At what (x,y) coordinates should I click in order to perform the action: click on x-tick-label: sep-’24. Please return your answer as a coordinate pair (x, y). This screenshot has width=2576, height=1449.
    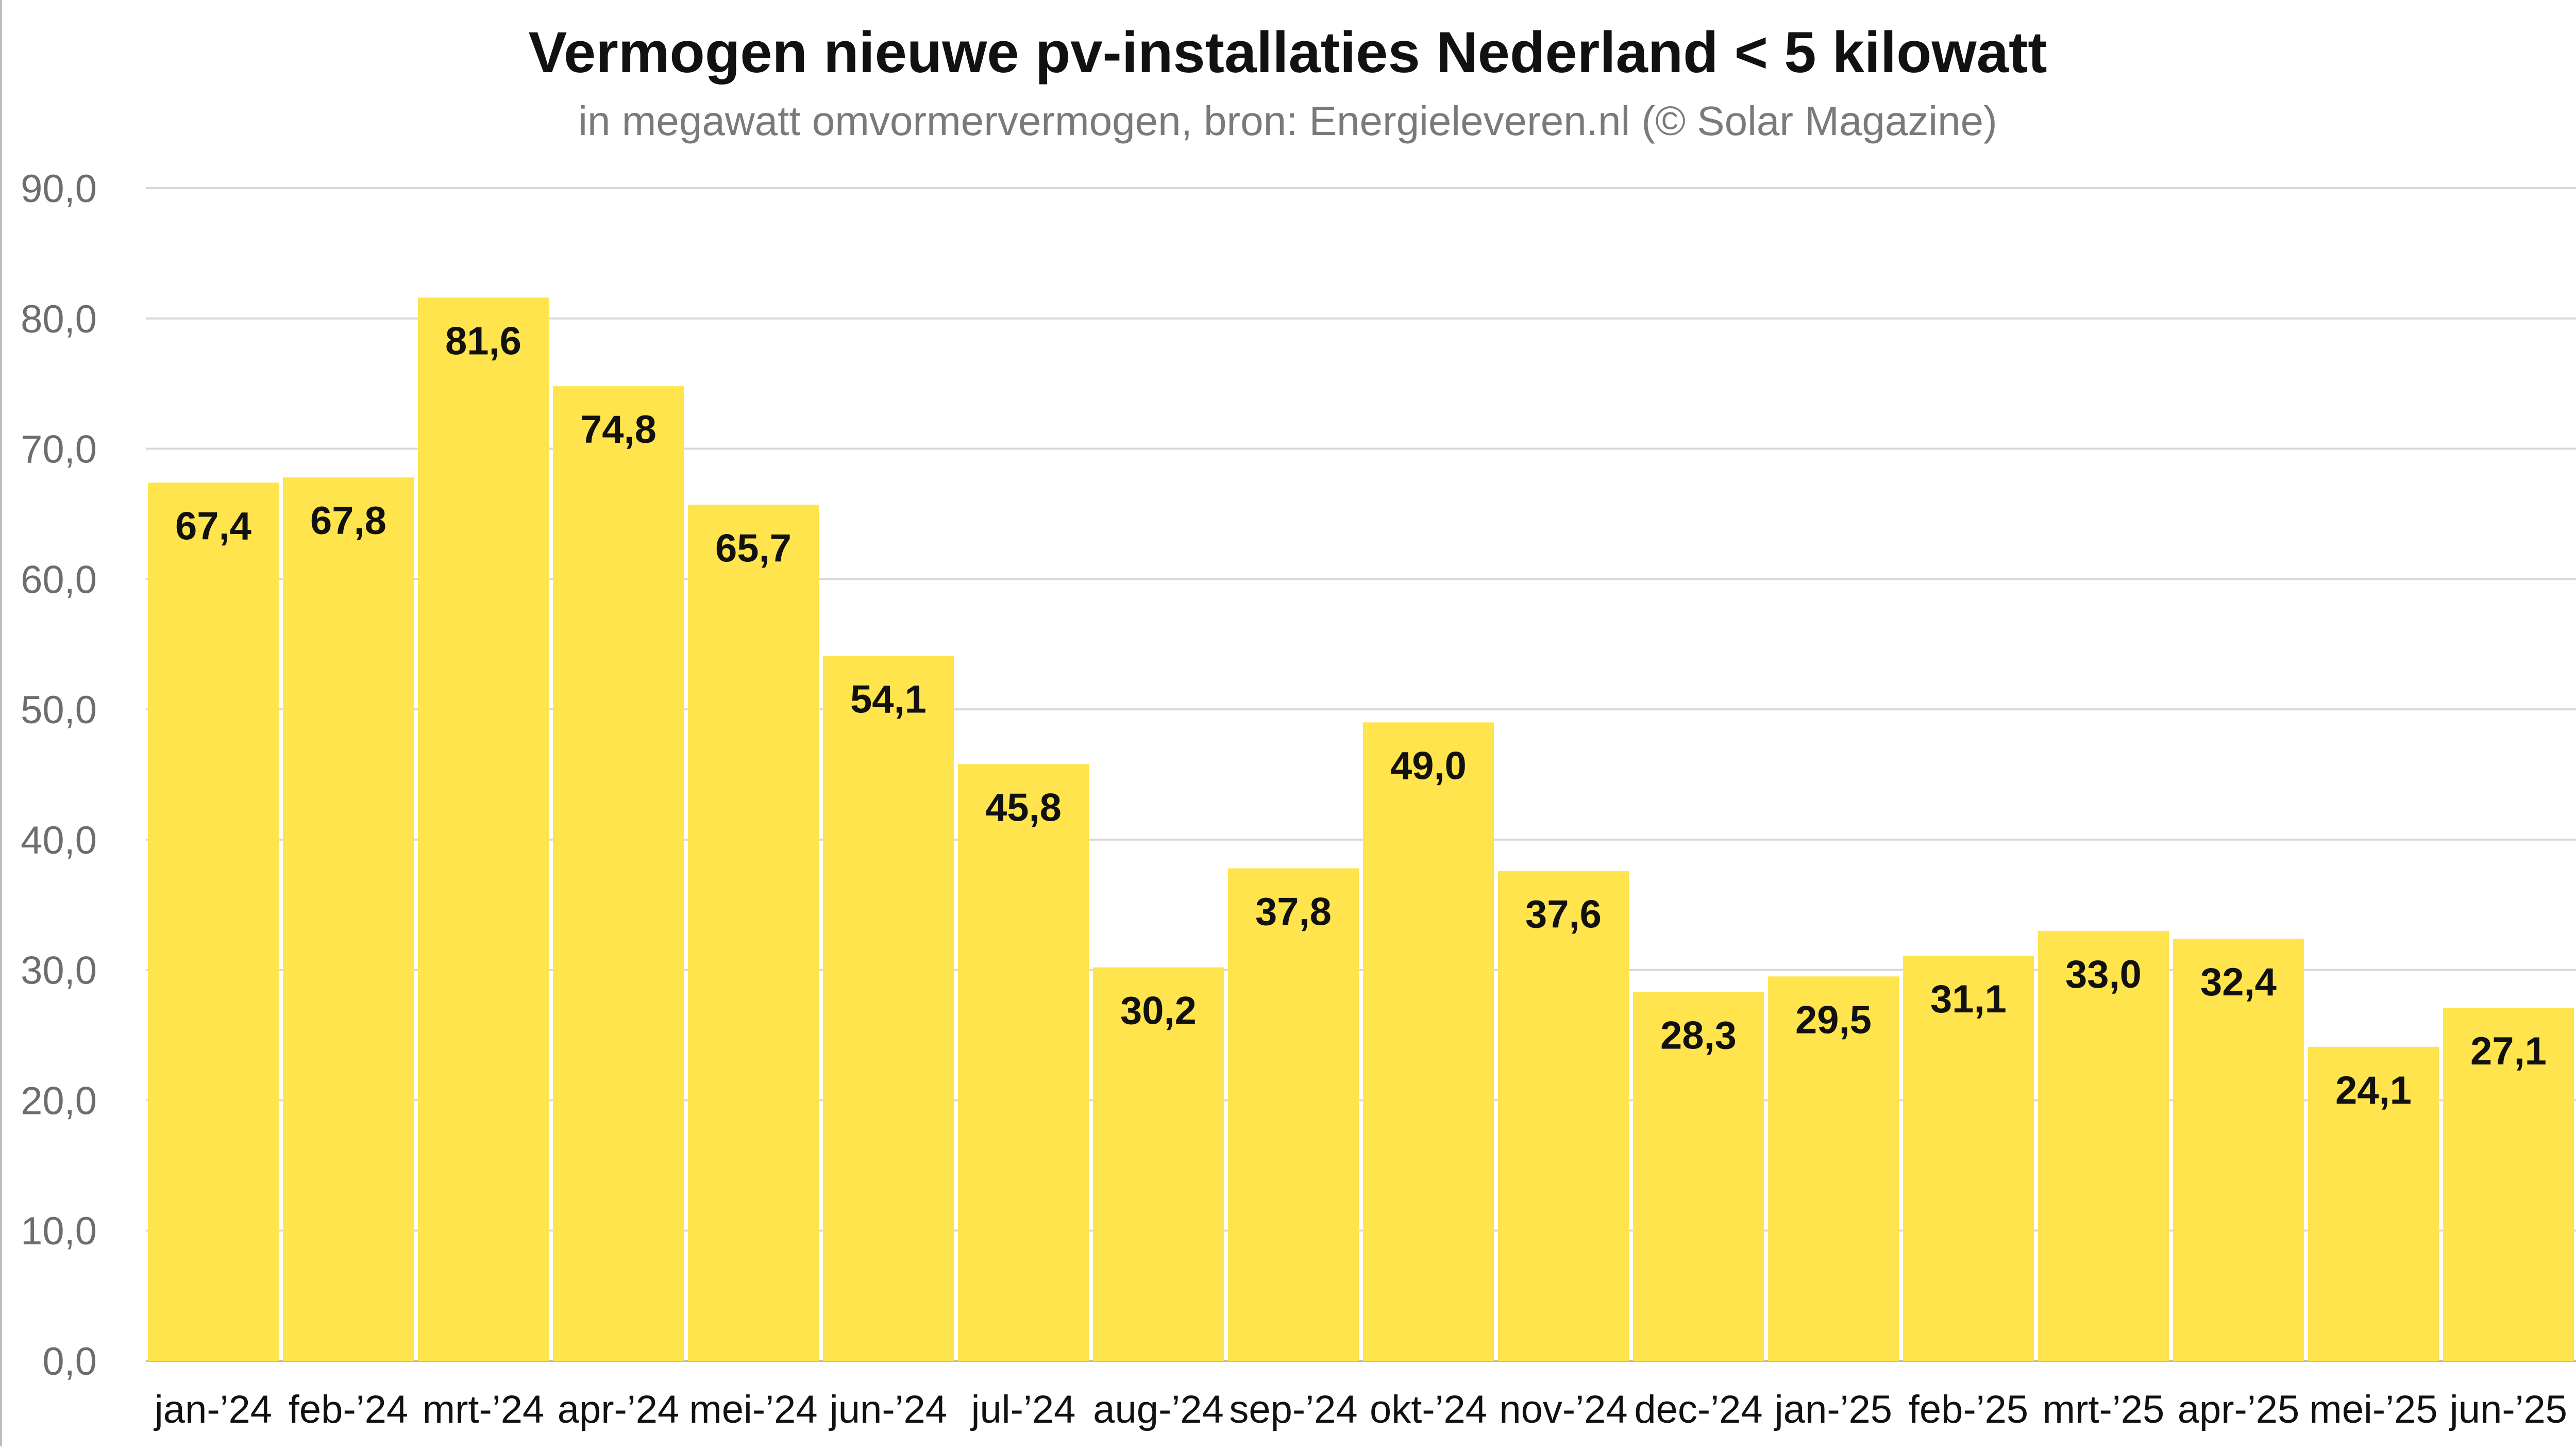
    Looking at the image, I should click on (1293, 1409).